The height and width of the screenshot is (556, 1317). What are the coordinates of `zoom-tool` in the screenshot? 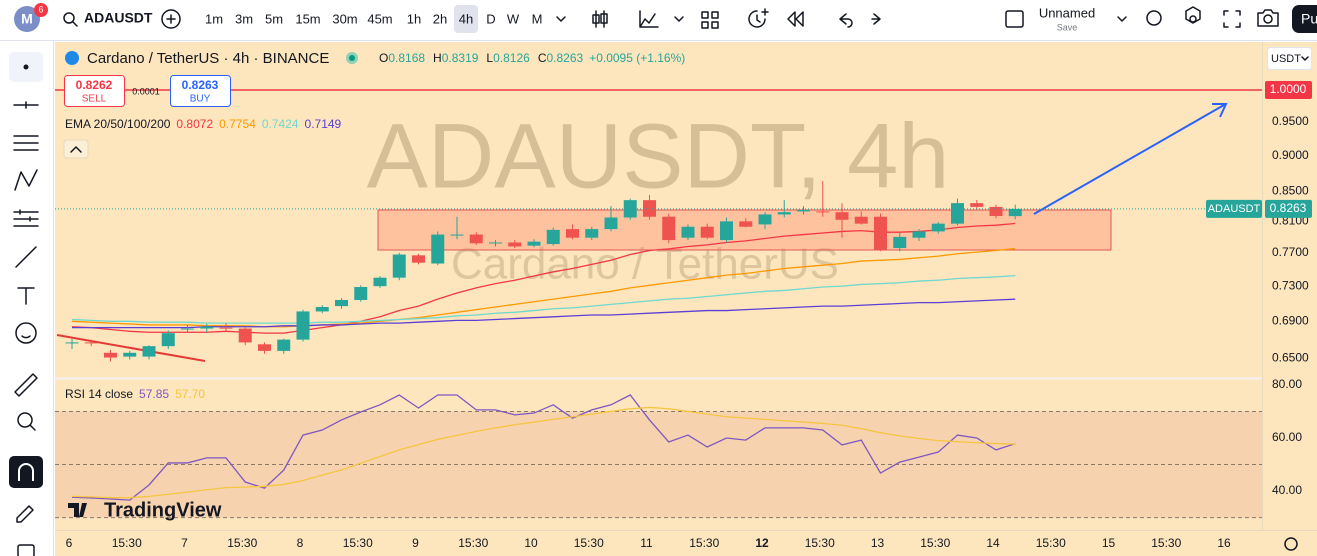 It's located at (25, 420).